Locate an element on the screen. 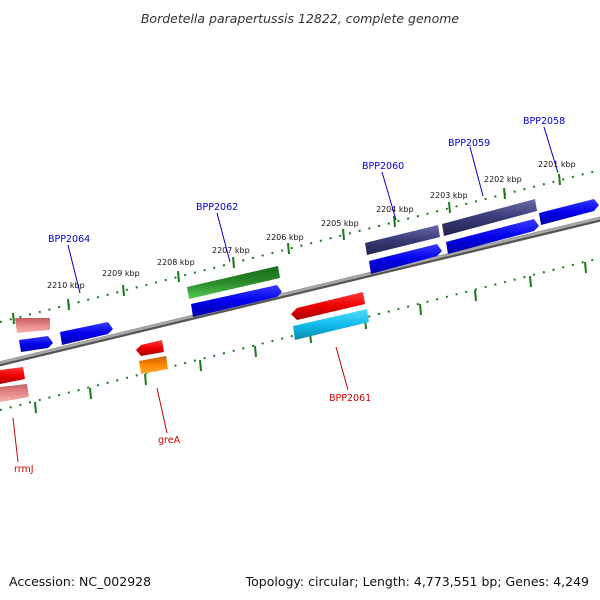  kbp-tick-label: 2207 kbp is located at coordinates (231, 250).